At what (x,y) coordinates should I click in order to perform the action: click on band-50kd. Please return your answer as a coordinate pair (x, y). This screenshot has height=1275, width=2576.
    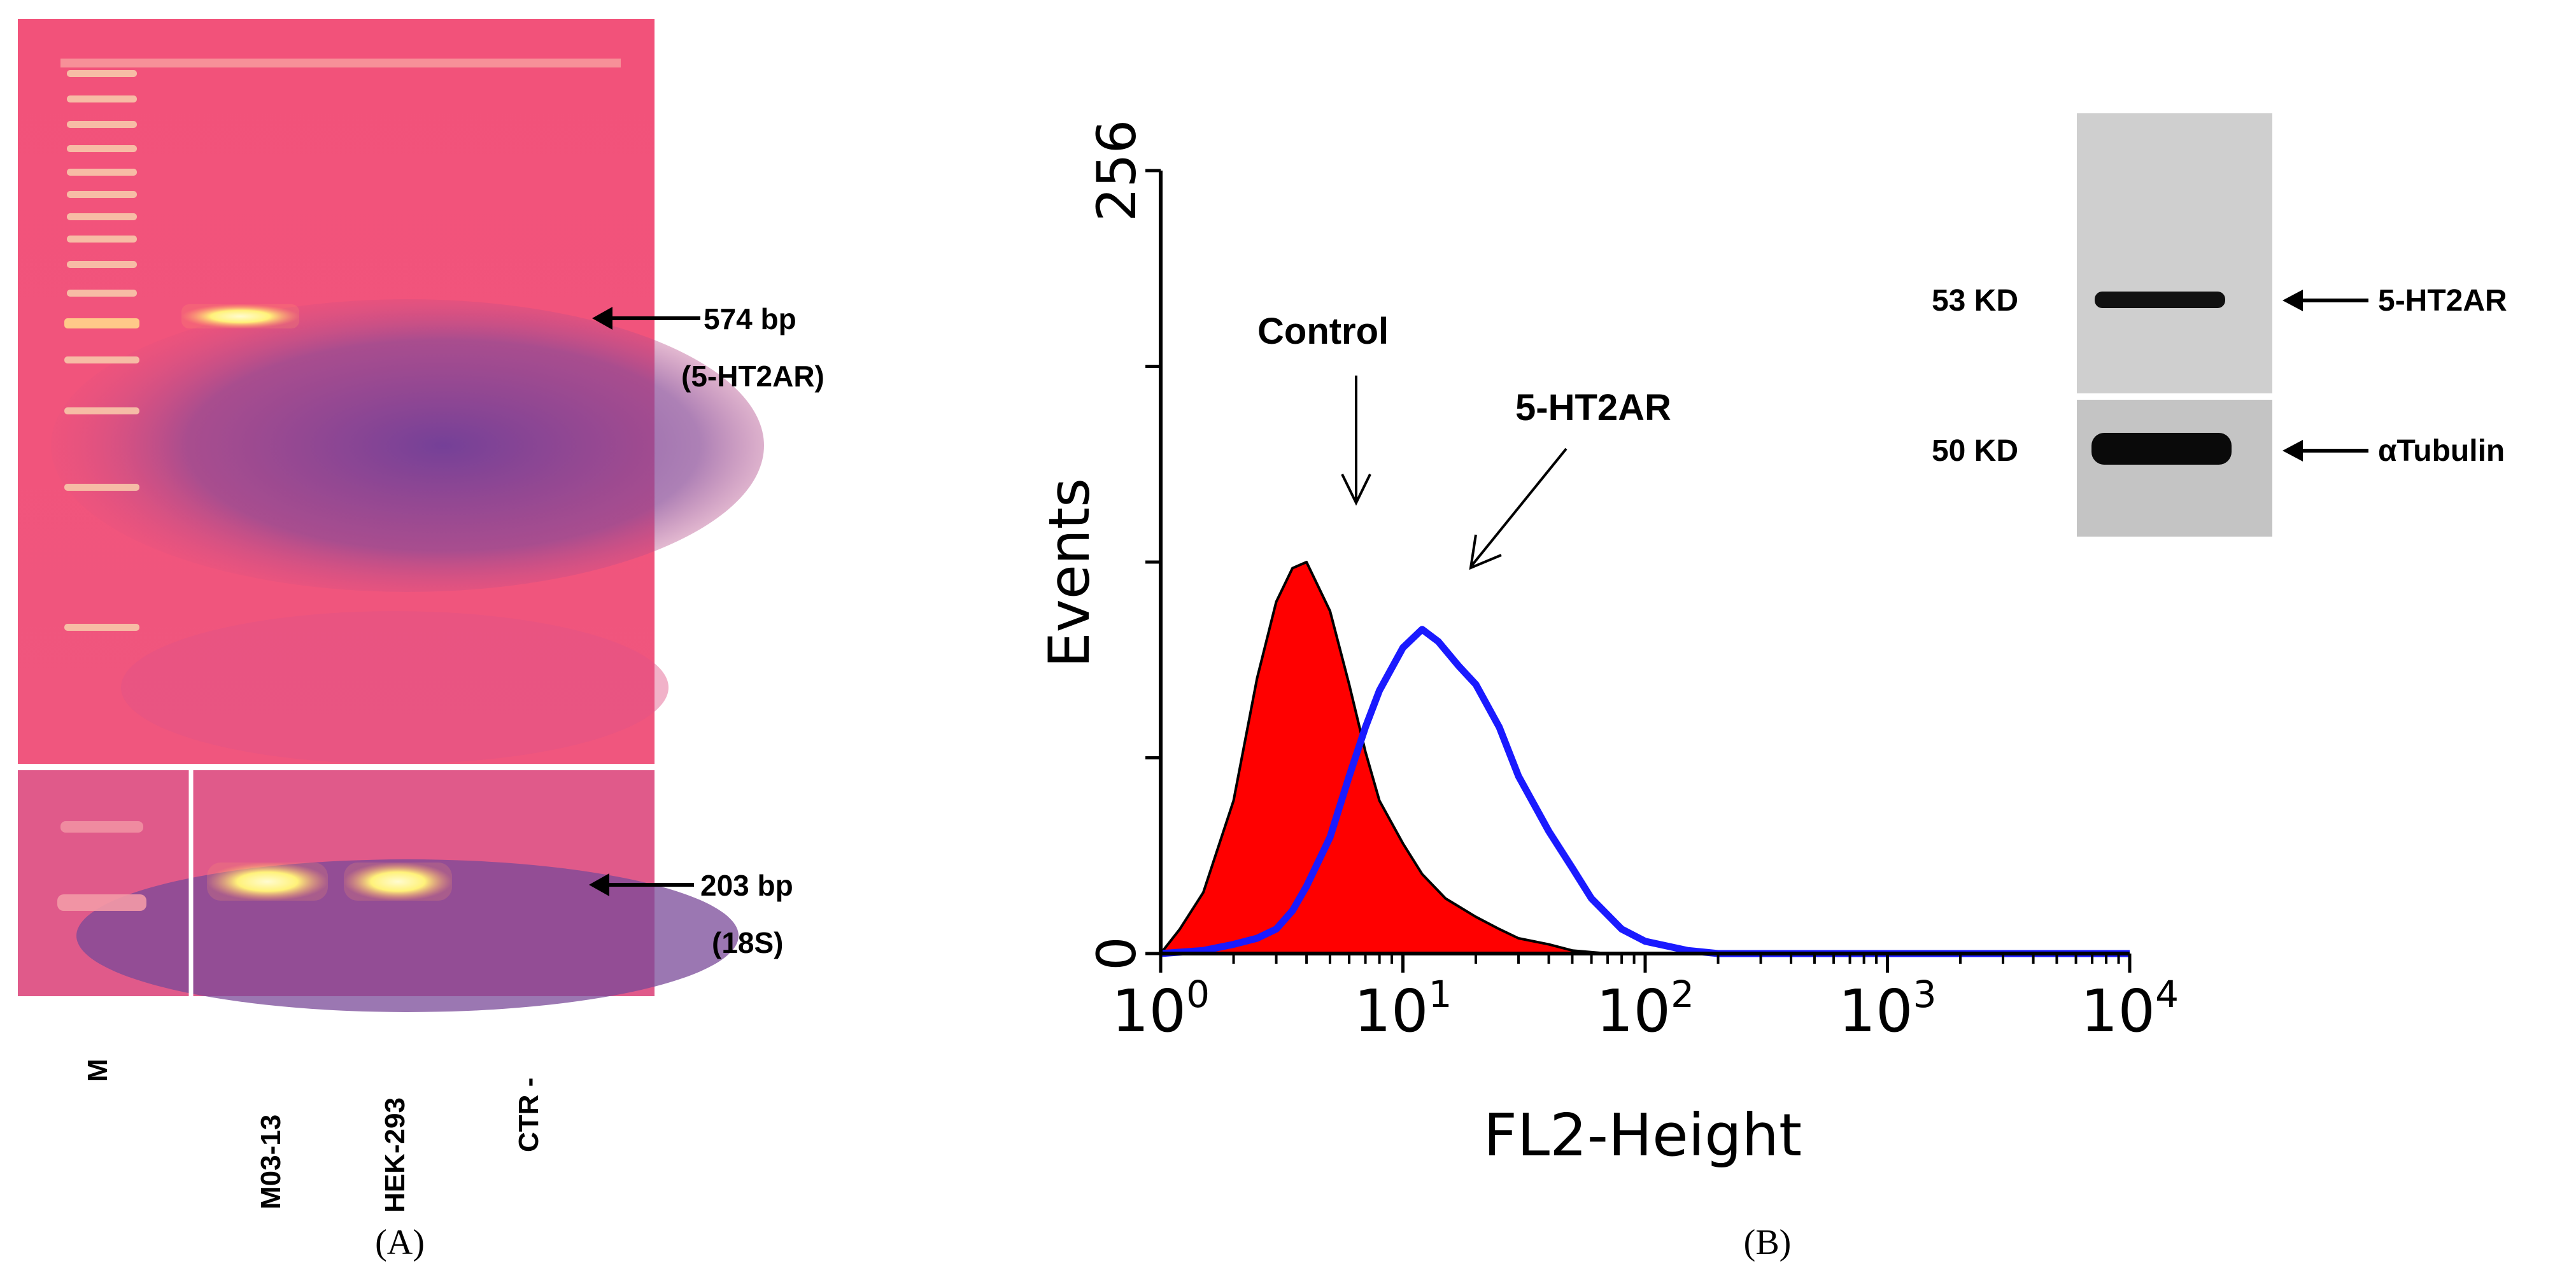
    Looking at the image, I should click on (2161, 449).